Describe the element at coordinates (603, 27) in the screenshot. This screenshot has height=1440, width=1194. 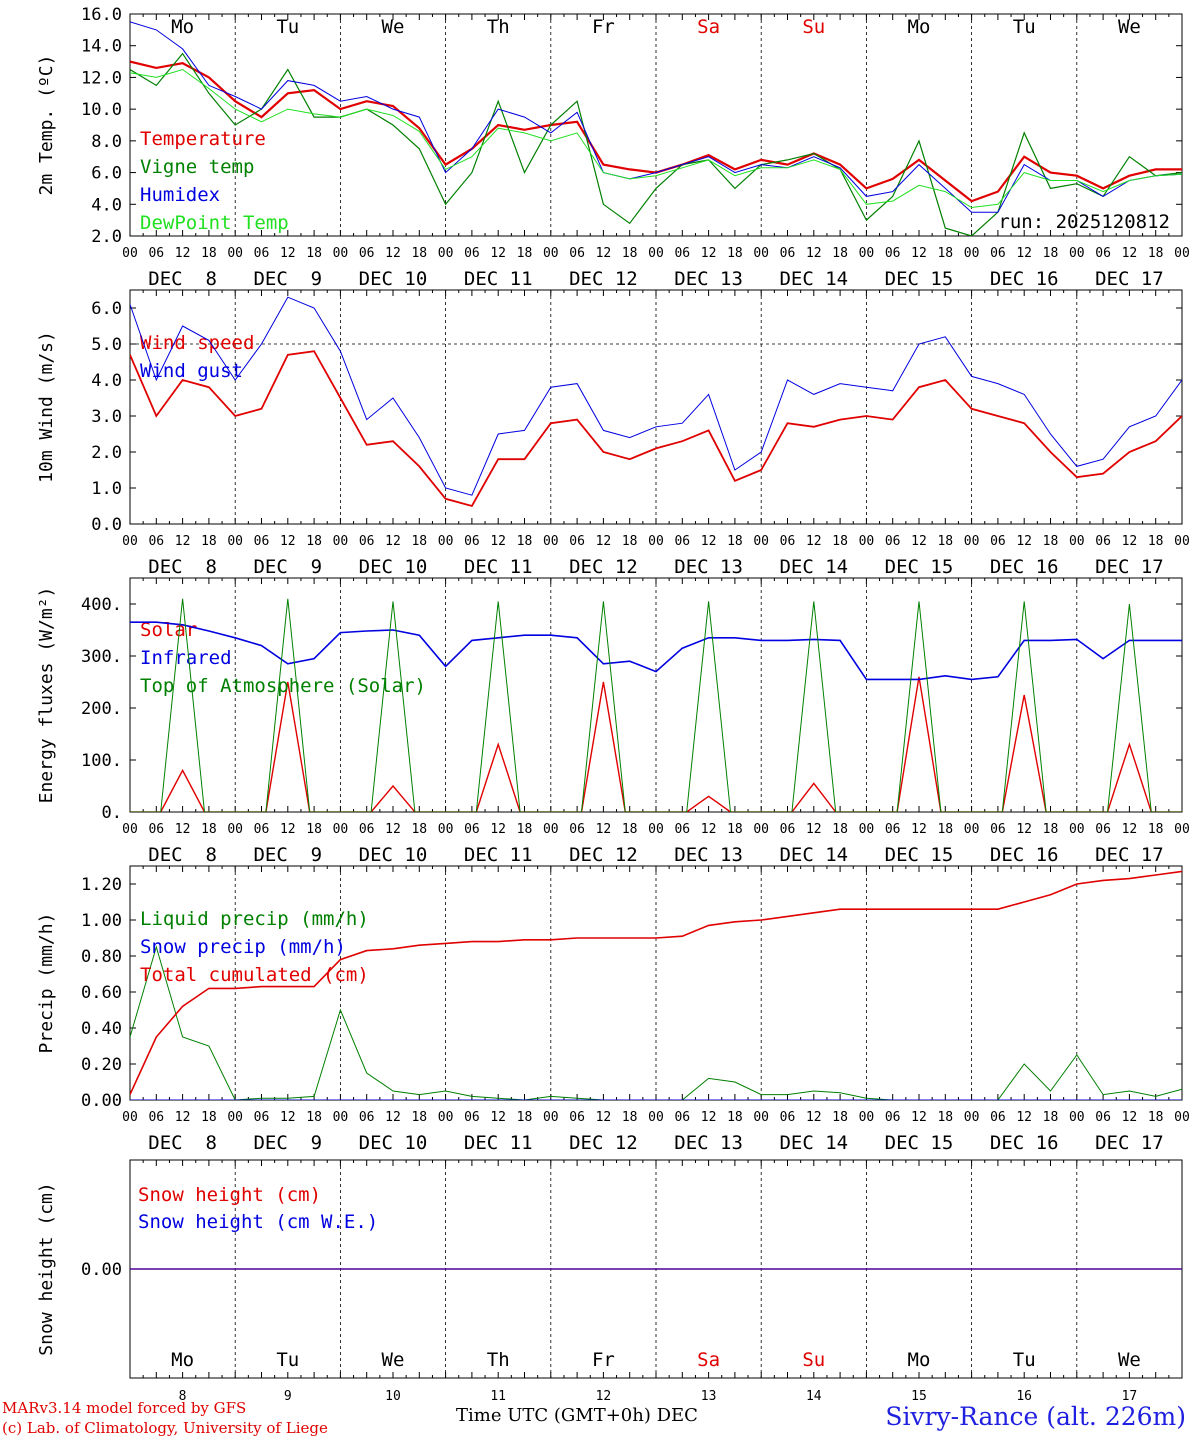
I see `weekday-label: Fr` at that location.